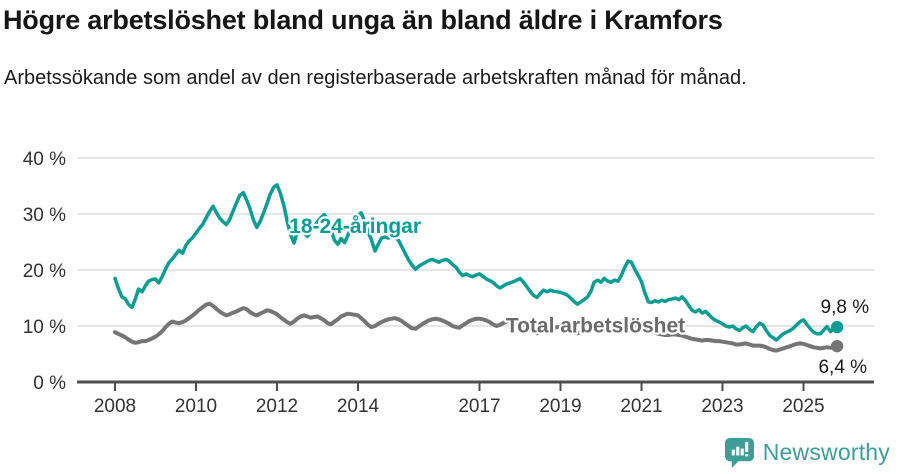 The image size is (900, 474). Describe the element at coordinates (722, 406) in the screenshot. I see `x-tick-label: 2023` at that location.